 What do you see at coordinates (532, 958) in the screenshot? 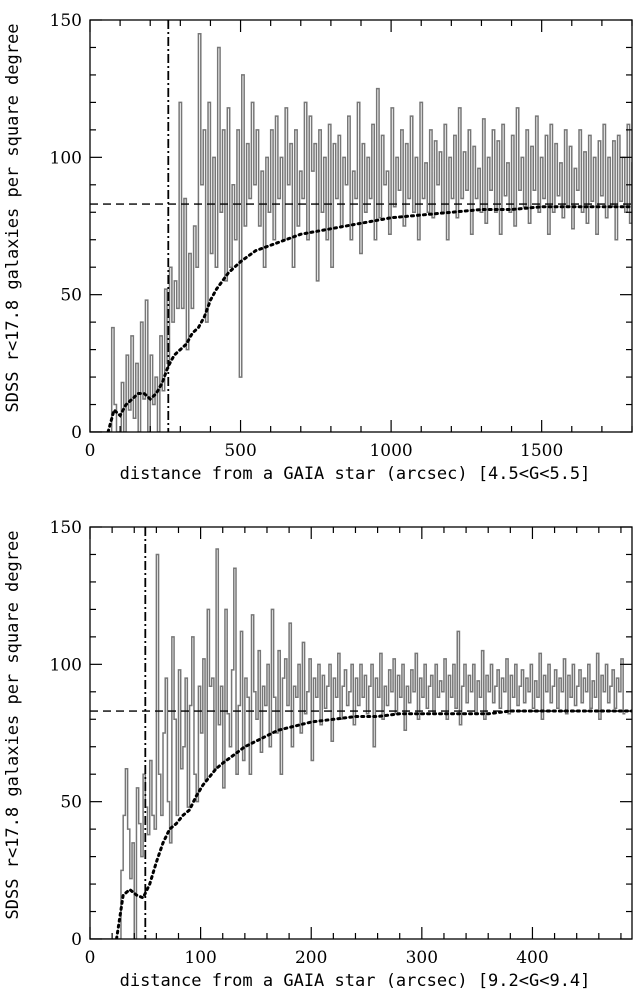
I see `x-tick-label: 400` at bounding box center [532, 958].